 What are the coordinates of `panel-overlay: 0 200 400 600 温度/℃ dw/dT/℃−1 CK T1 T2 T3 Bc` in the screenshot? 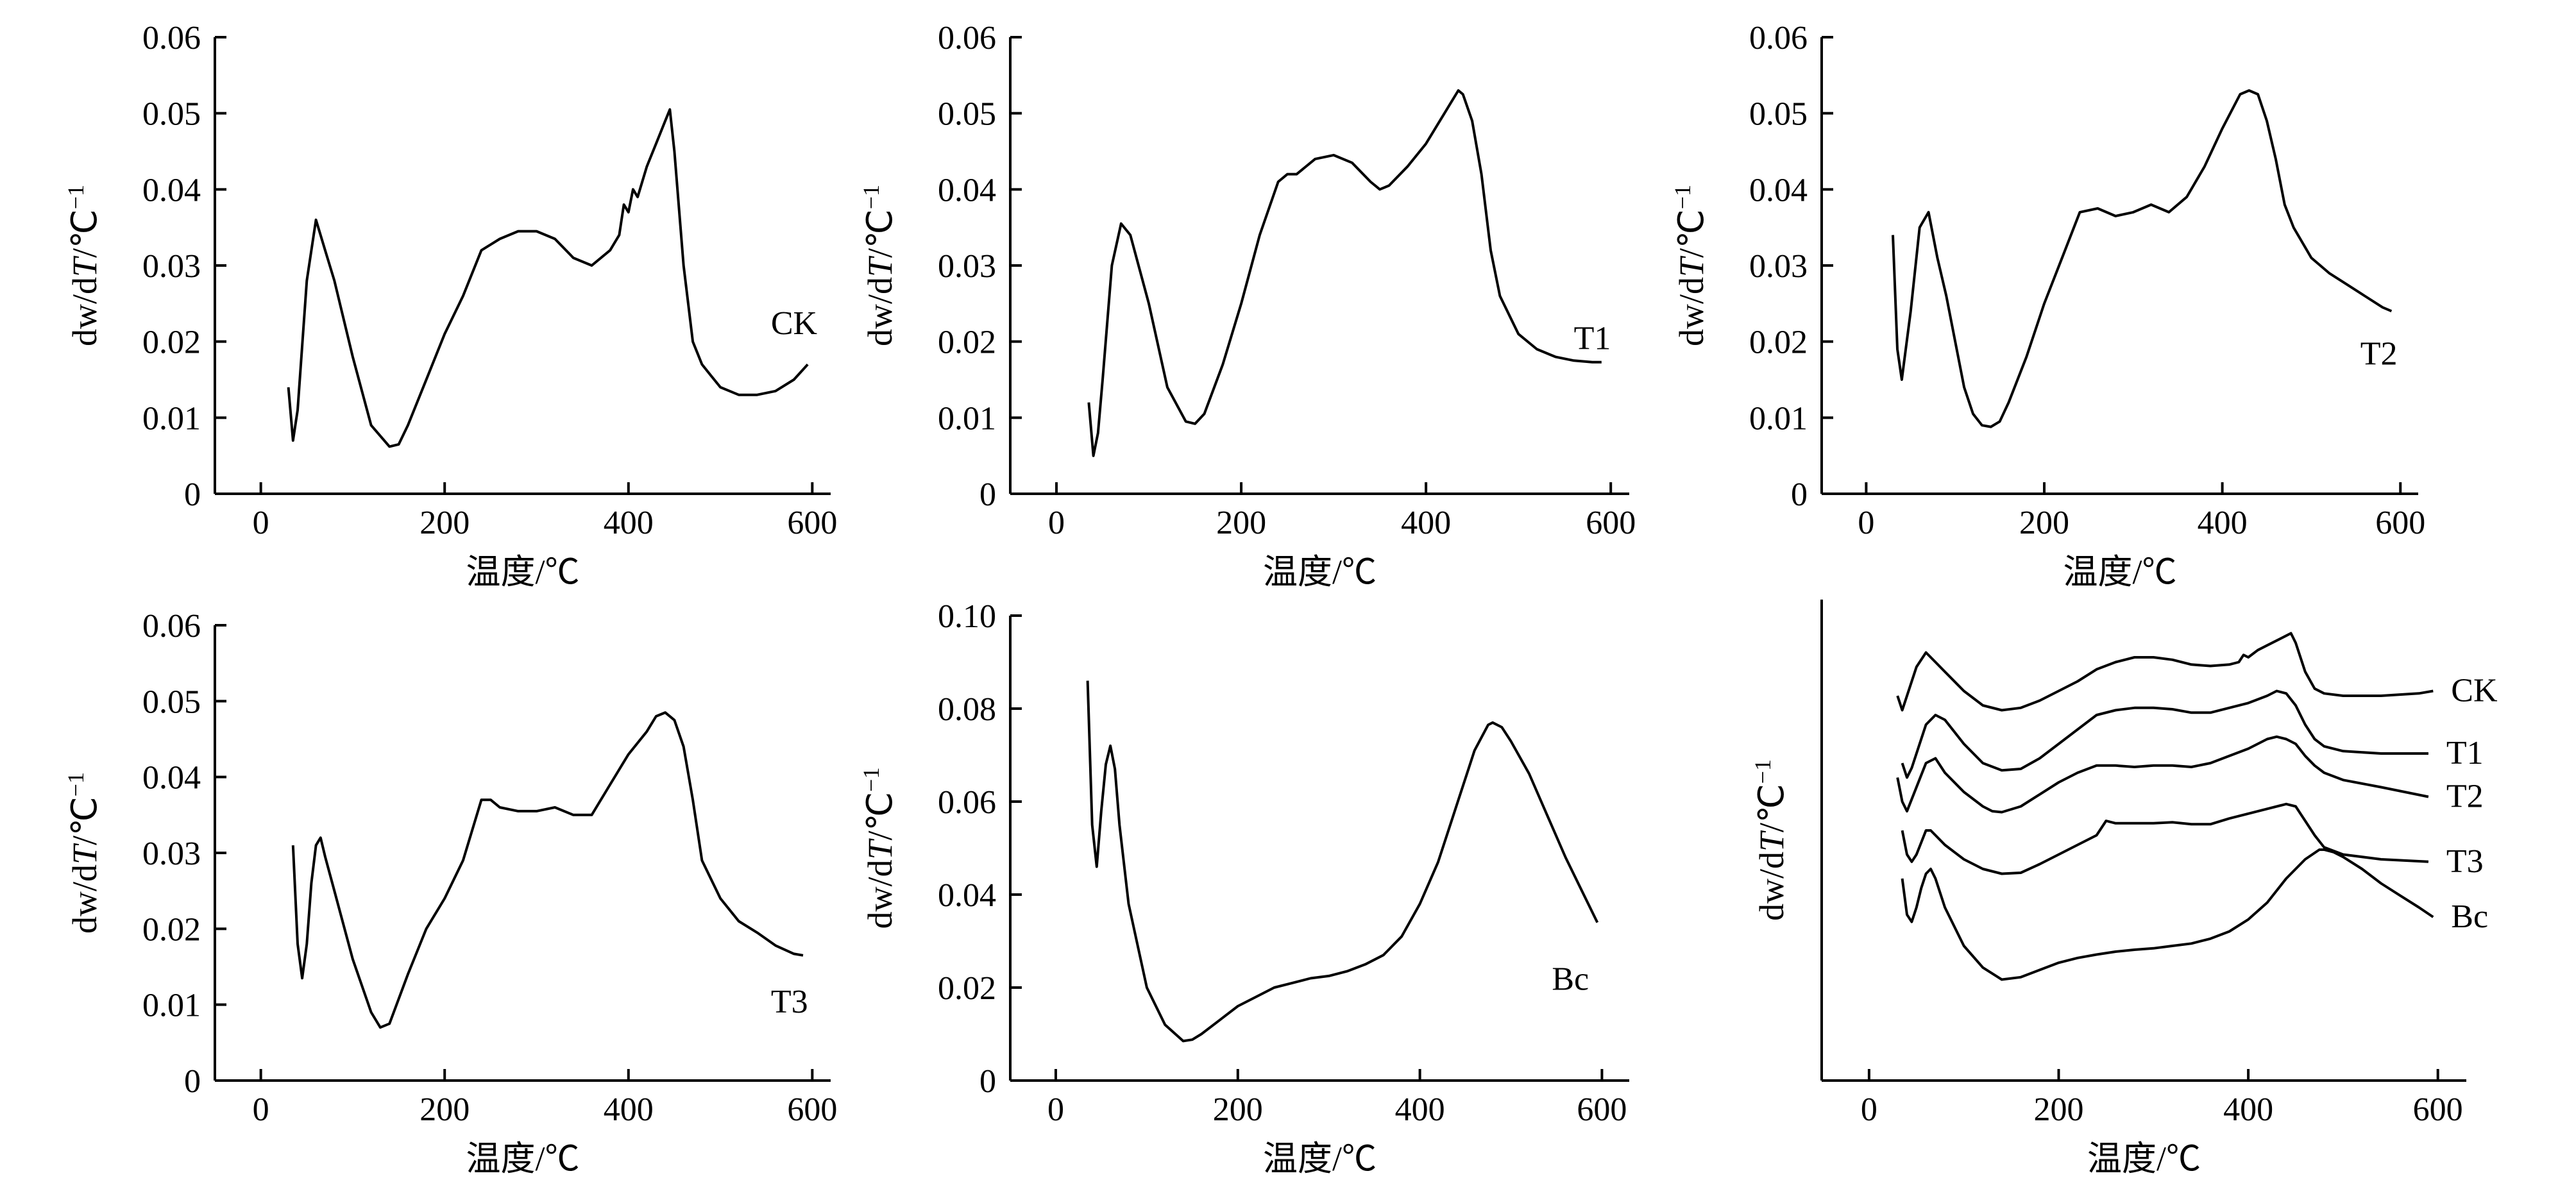 It's located at (2124, 889).